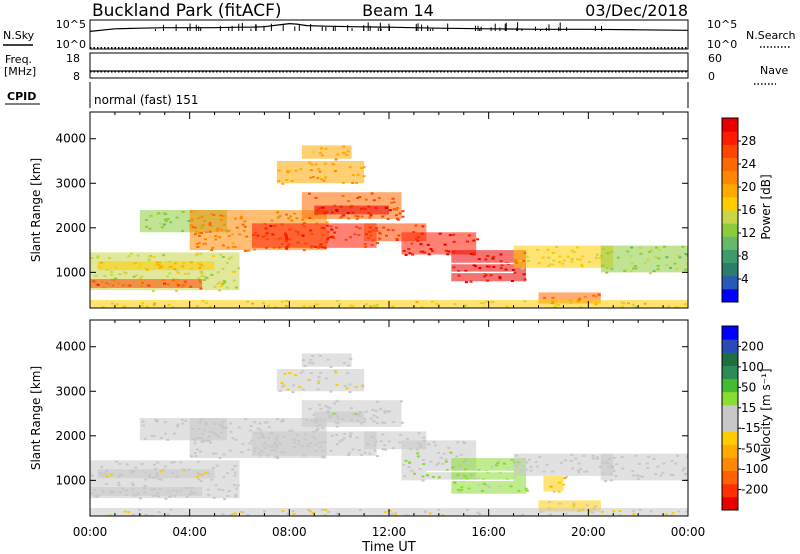 This screenshot has height=554, width=800. What do you see at coordinates (389, 35) in the screenshot?
I see `nsky-series-group` at bounding box center [389, 35].